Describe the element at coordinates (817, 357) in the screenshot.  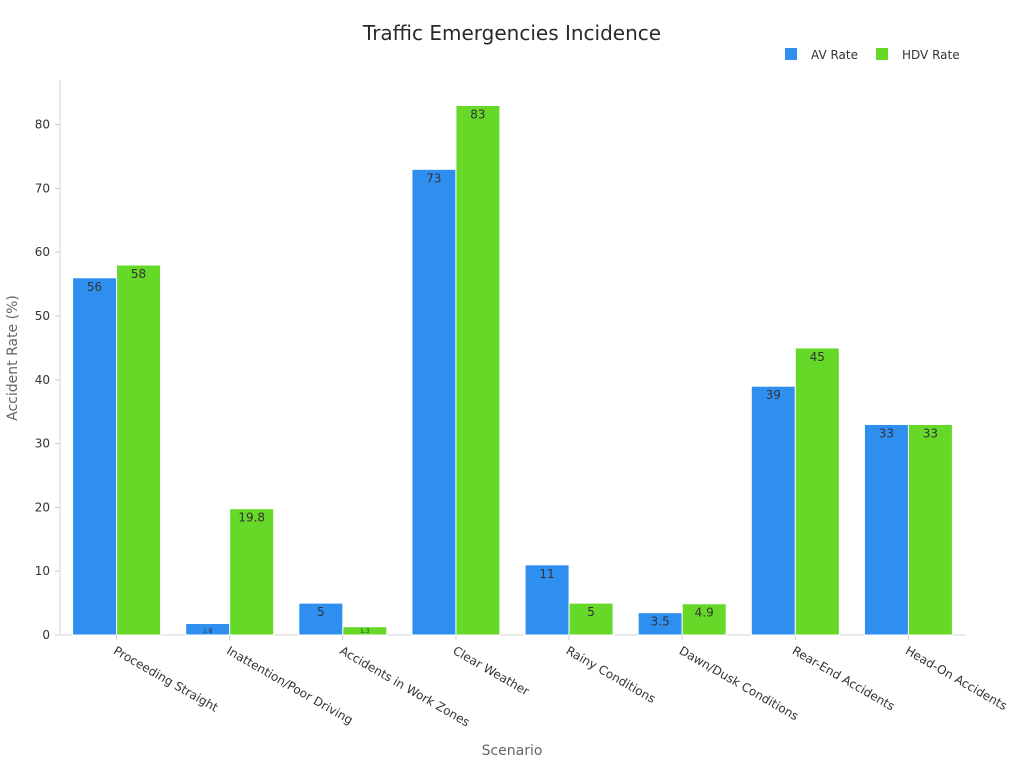
I see `hdv-rate-value-label: 45` at that location.